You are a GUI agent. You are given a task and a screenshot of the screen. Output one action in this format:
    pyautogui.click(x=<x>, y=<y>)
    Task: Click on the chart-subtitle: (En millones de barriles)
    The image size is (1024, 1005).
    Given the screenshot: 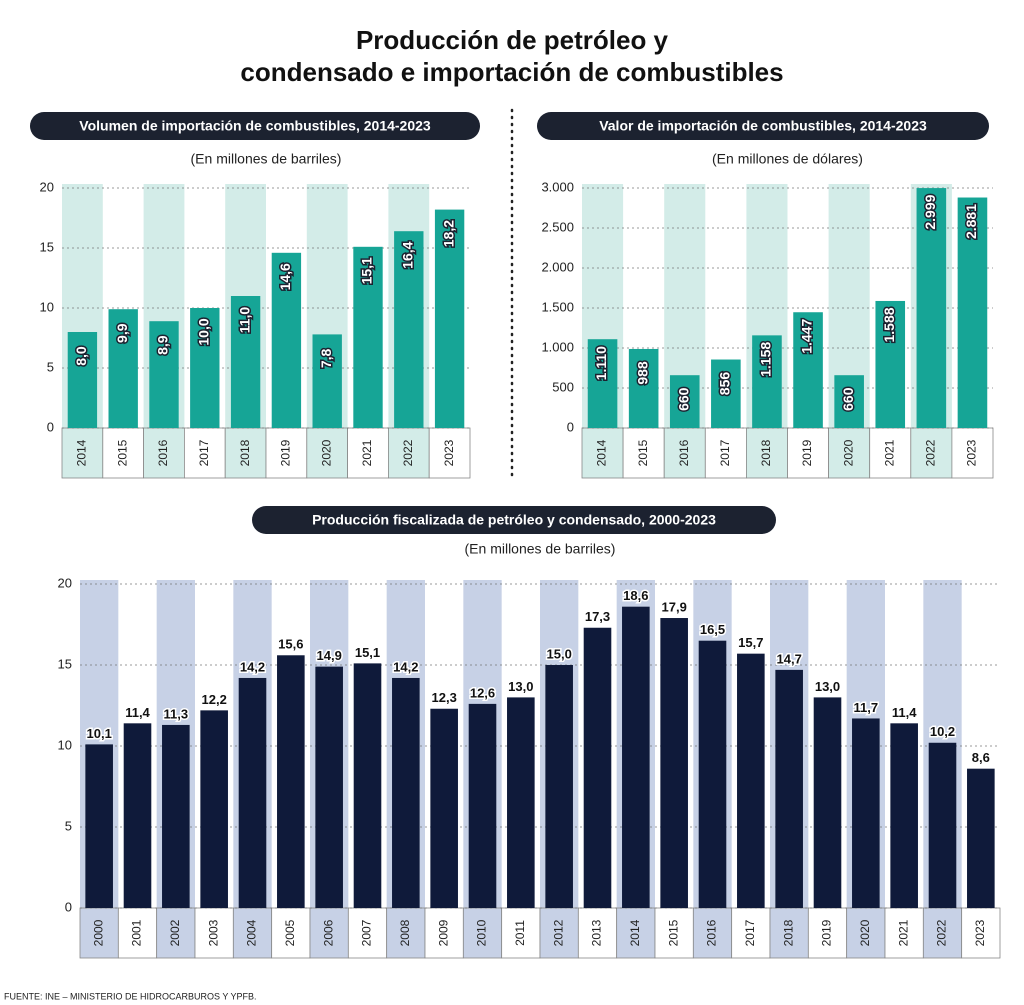 What is the action you would take?
    pyautogui.click(x=266, y=159)
    